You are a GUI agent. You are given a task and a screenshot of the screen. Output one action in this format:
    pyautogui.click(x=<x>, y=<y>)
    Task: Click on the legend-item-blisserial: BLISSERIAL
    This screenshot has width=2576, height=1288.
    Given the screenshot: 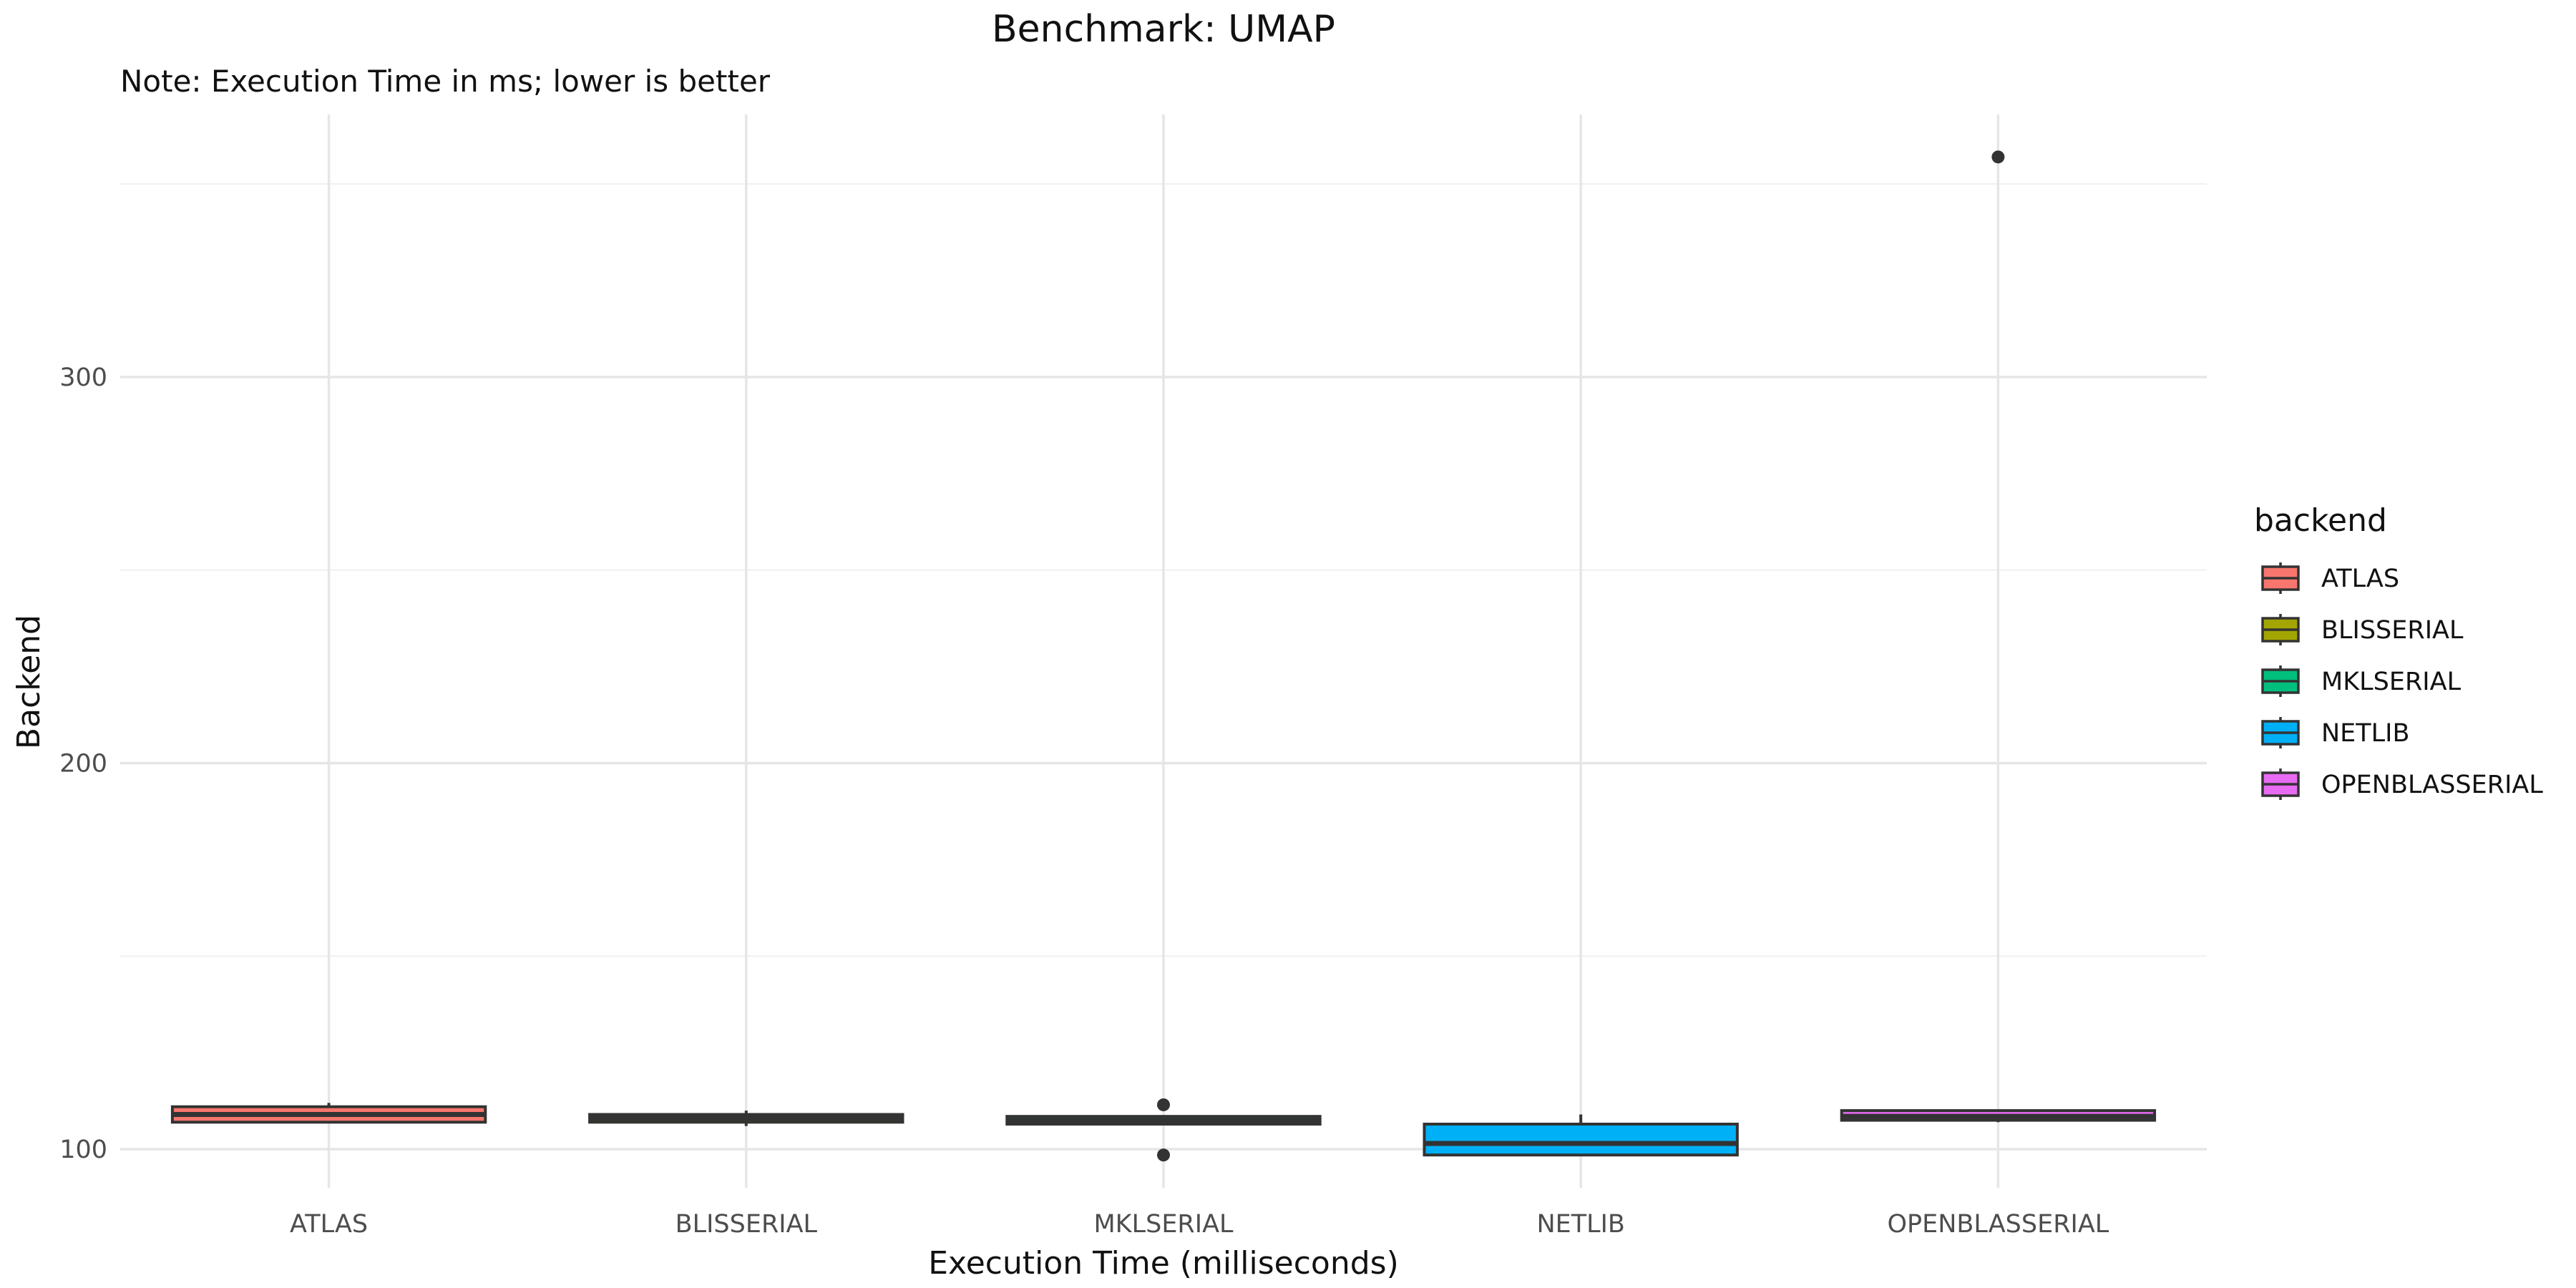 What is the action you would take?
    pyautogui.click(x=2362, y=629)
    